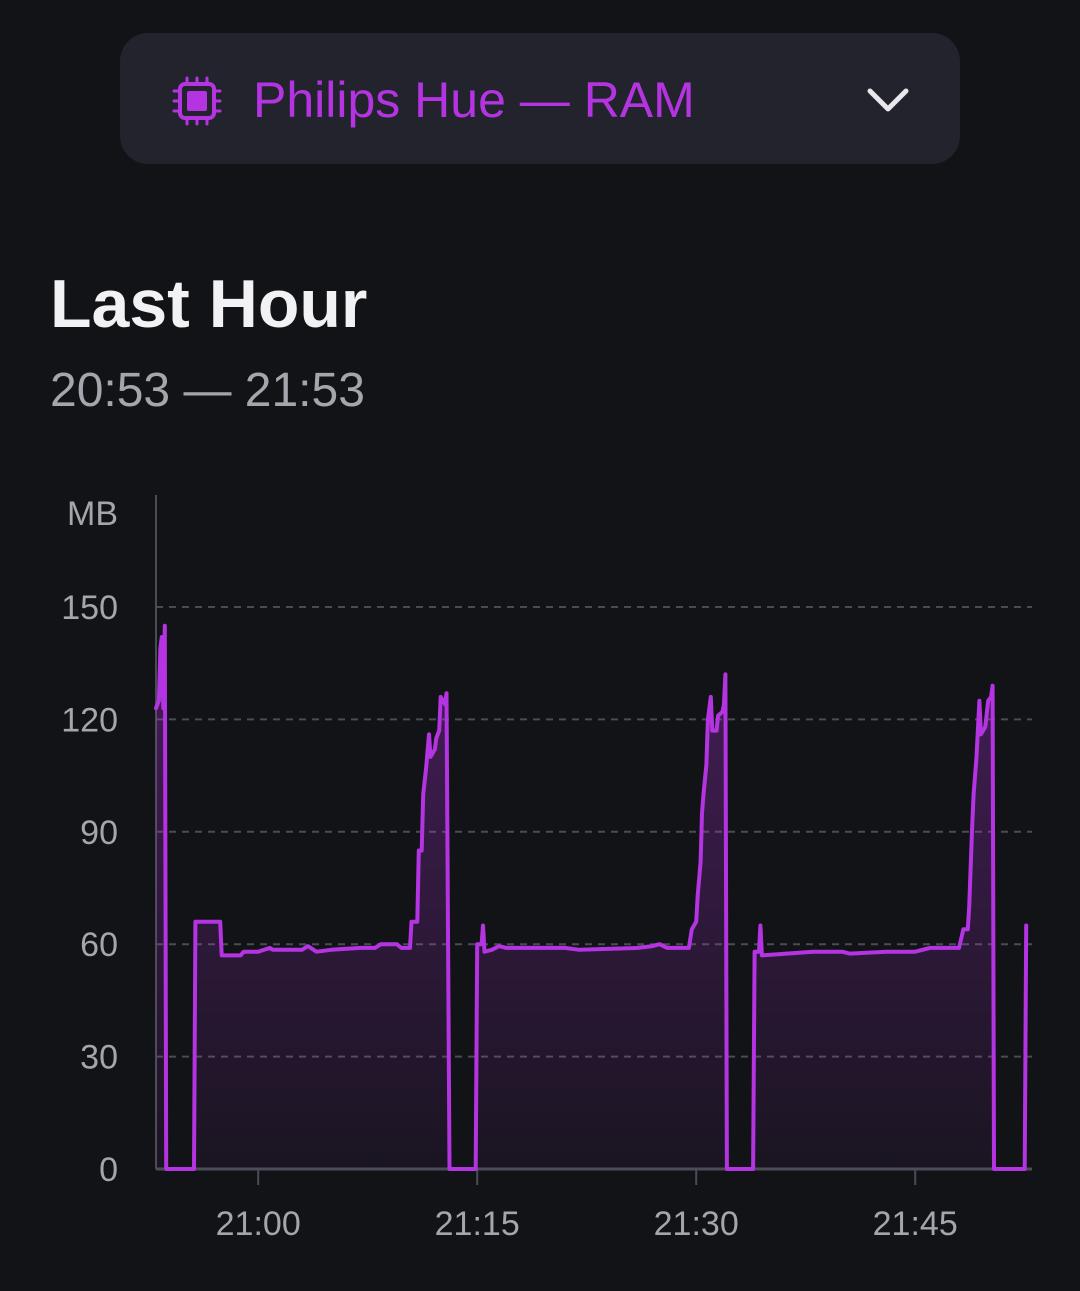 This screenshot has width=1080, height=1291. What do you see at coordinates (89, 608) in the screenshot?
I see `y-tick-label: 150` at bounding box center [89, 608].